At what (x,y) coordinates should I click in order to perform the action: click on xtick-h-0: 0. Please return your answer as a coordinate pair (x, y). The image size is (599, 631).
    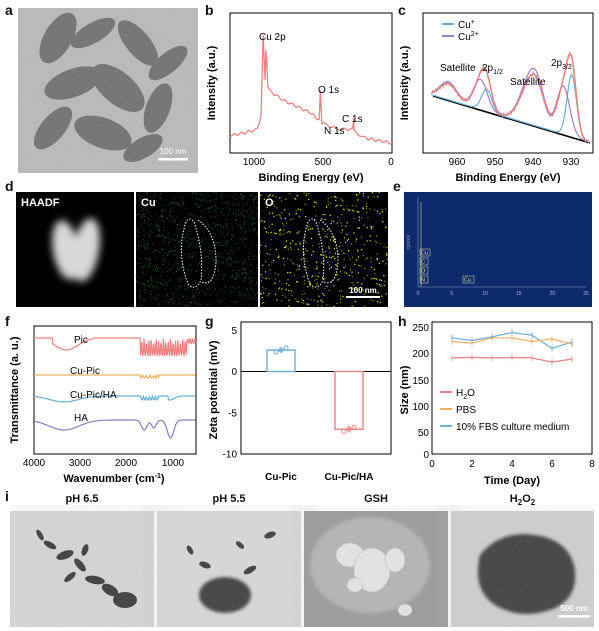
    Looking at the image, I should click on (432, 464).